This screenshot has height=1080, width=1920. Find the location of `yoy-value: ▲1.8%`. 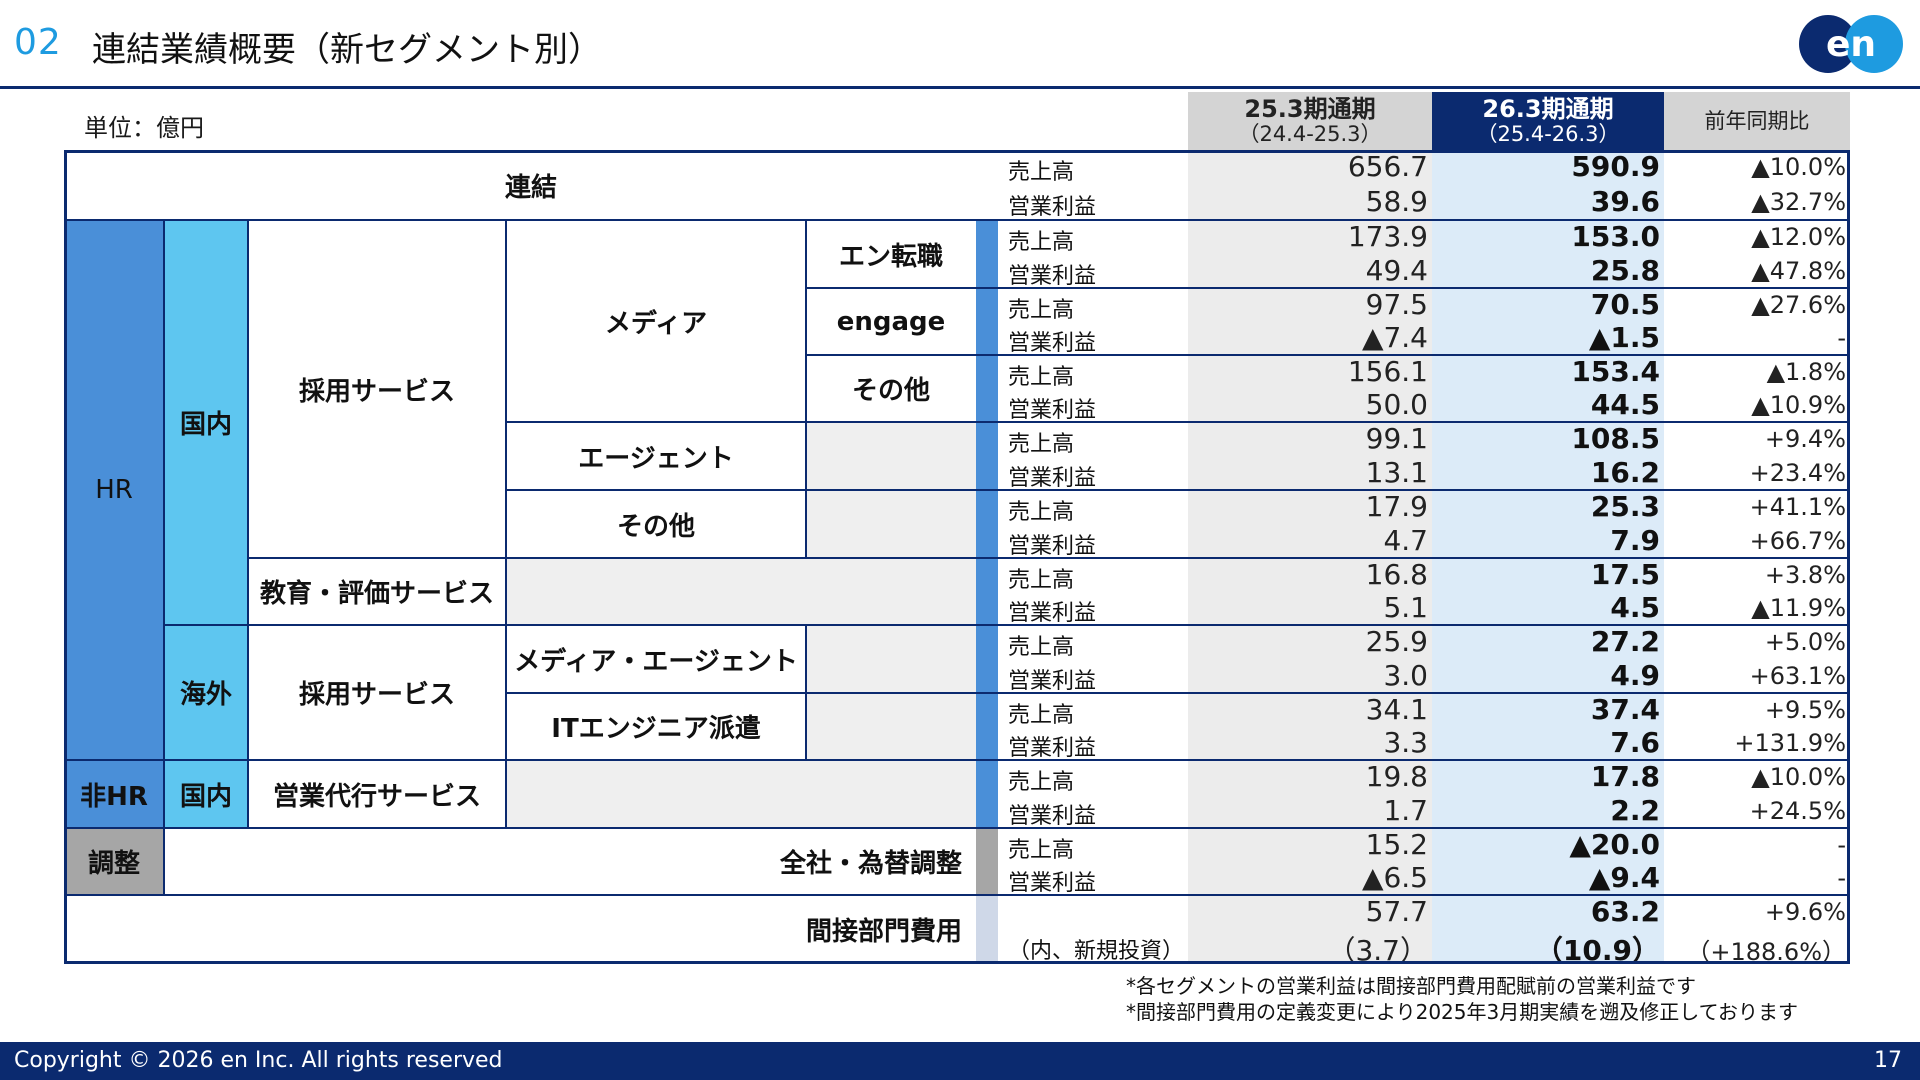

yoy-value: ▲1.8% is located at coordinates (1806, 372).